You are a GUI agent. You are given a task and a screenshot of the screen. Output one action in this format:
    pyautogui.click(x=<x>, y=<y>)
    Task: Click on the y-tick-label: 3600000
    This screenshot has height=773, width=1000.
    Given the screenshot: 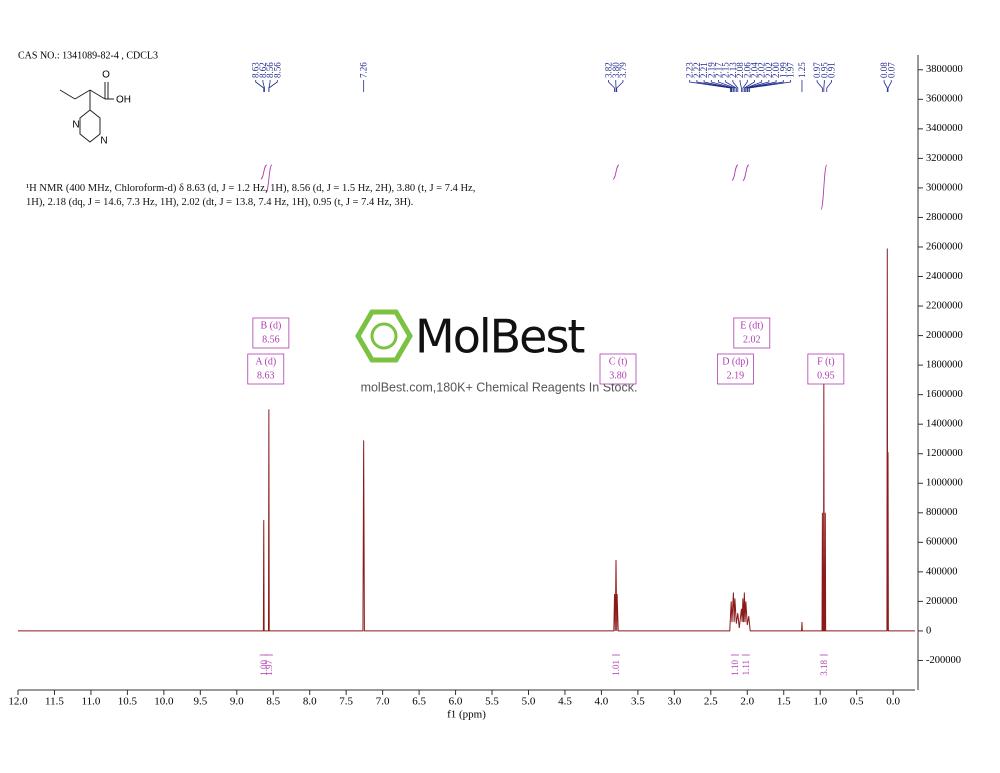 What is the action you would take?
    pyautogui.click(x=944, y=99)
    